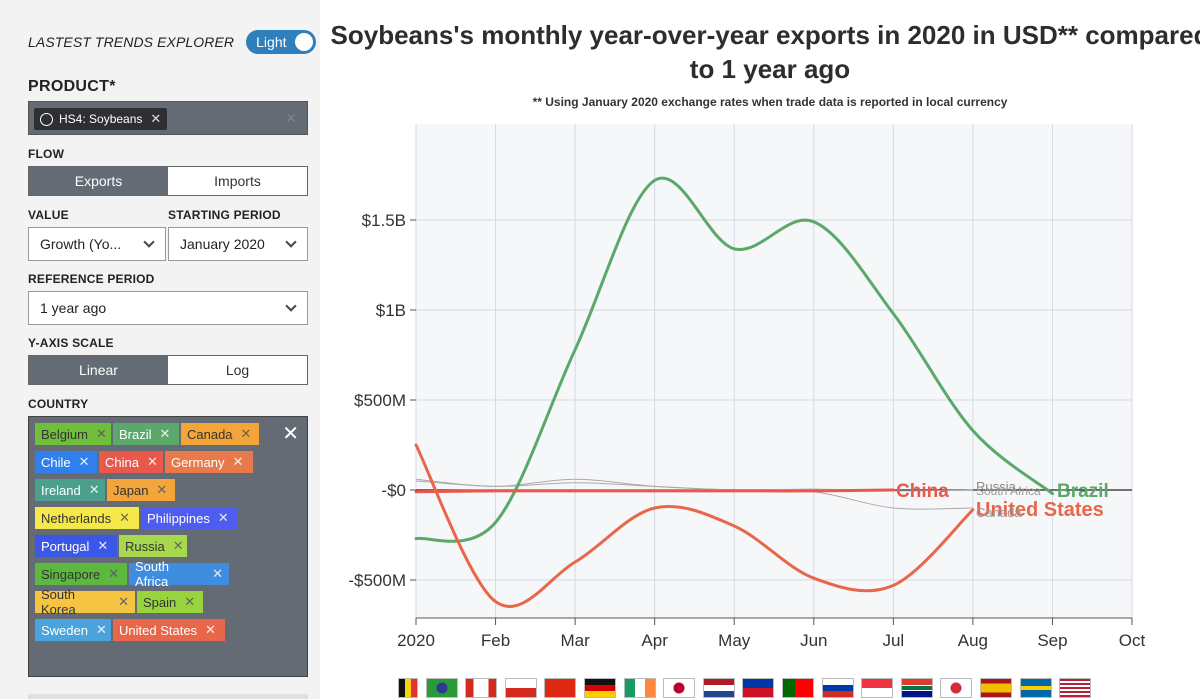 This screenshot has height=699, width=1200. What do you see at coordinates (156, 118) in the screenshot?
I see `remove-product-icon: ✕` at bounding box center [156, 118].